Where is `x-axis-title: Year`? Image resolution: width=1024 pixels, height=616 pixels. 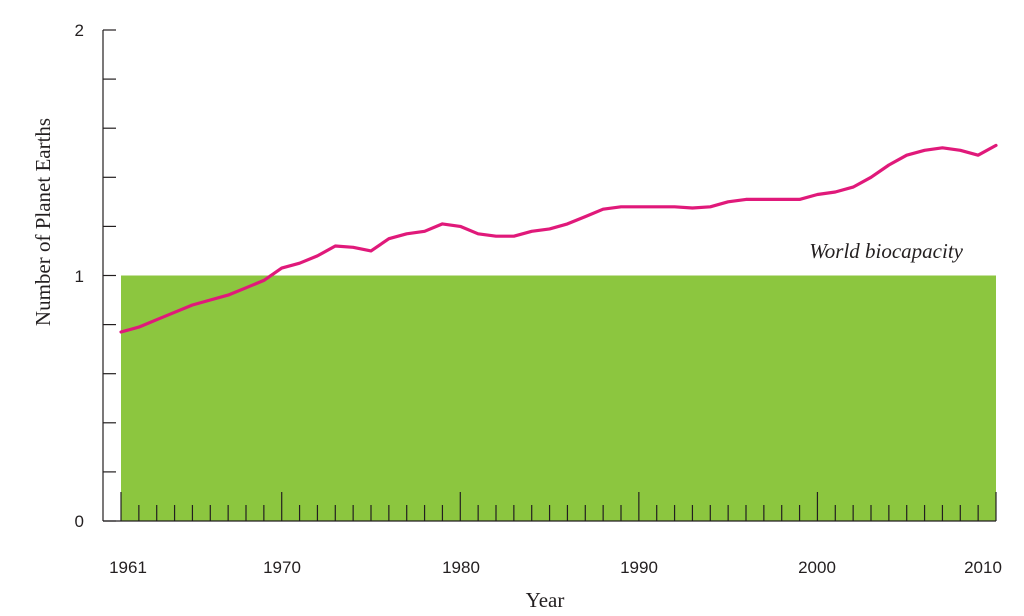
x-axis-title: Year is located at coordinates (545, 600).